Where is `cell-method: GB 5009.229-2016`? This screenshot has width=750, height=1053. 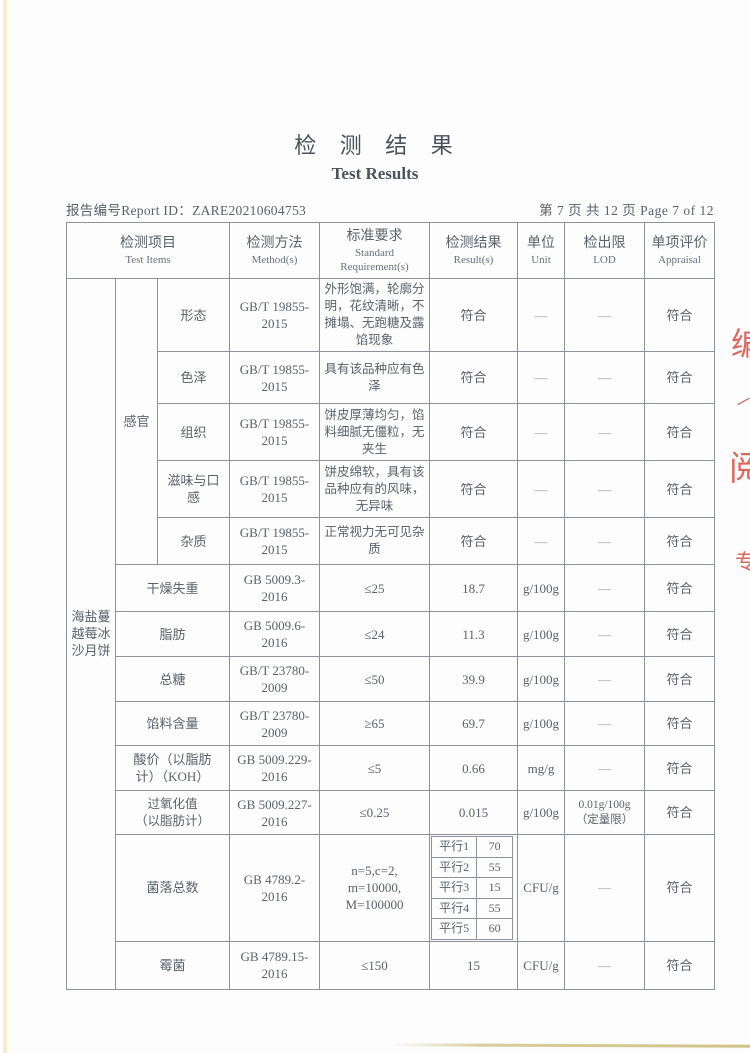 cell-method: GB 5009.229-2016 is located at coordinates (274, 768).